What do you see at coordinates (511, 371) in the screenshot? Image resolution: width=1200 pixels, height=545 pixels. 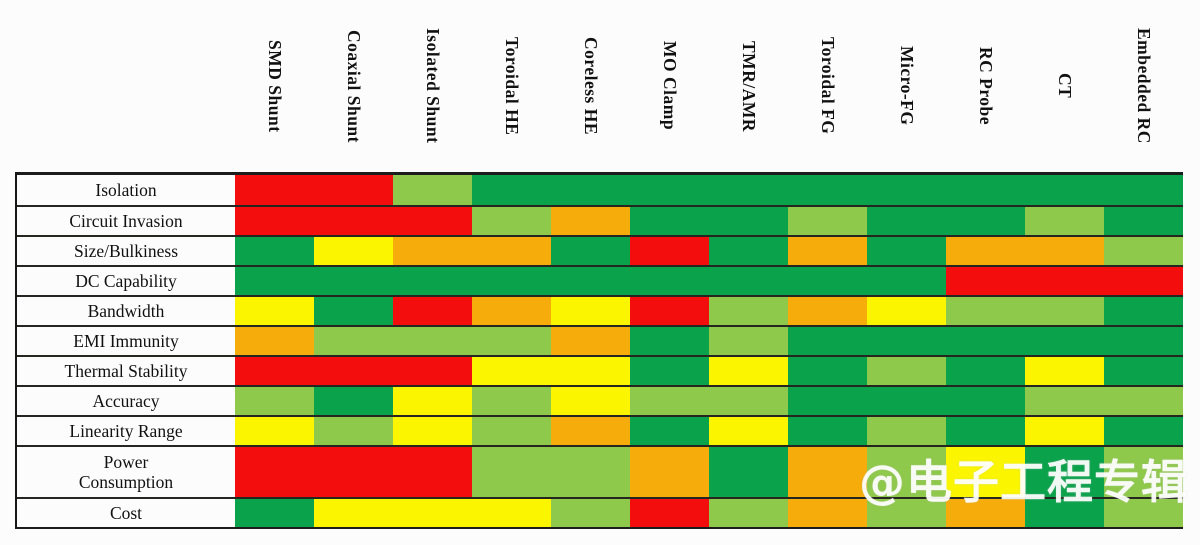 I see `cell-thermal-stability-toroidal-he` at bounding box center [511, 371].